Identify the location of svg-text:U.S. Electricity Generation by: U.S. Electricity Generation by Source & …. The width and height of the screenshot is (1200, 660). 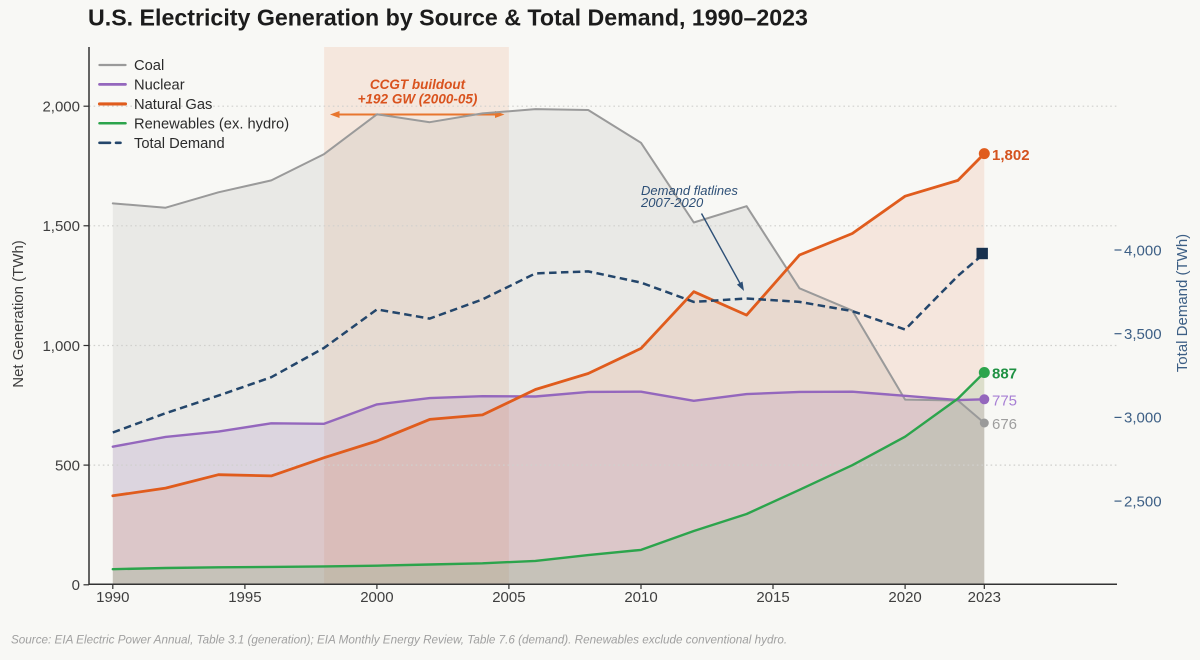
(448, 18).